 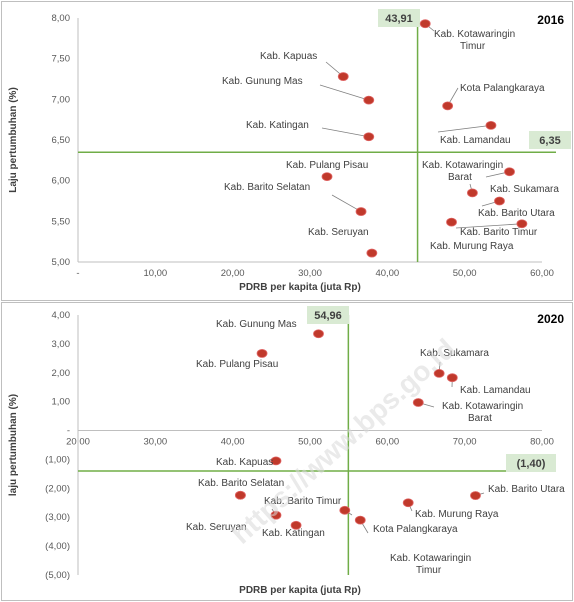 I want to click on c2020-point-label: Kab. Katingan, so click(x=293, y=533).